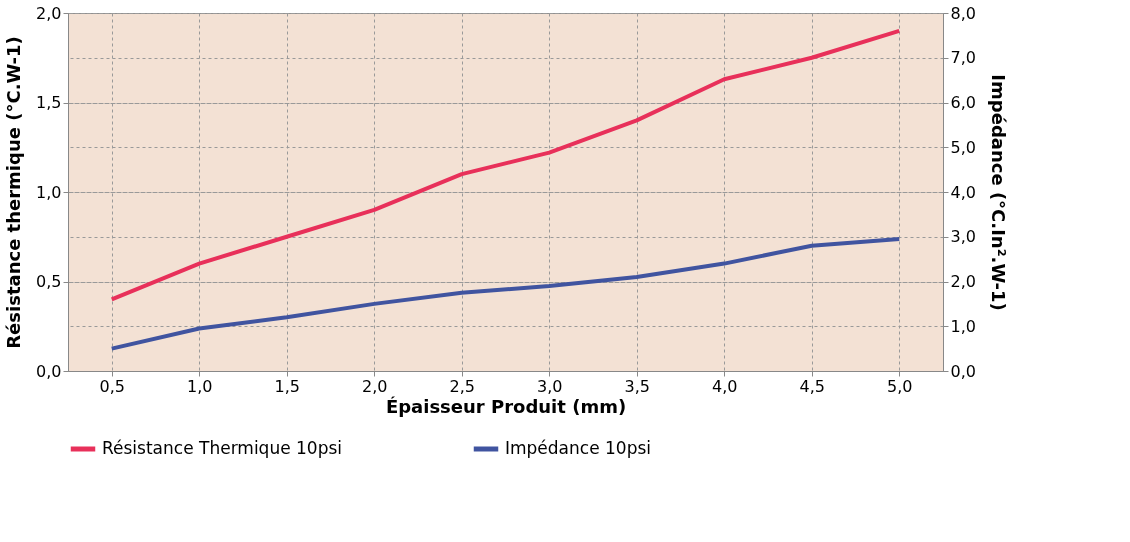 The height and width of the screenshot is (542, 1130). I want to click on y2-axis-title: Impédance (°C.In².W-1), so click(998, 192).